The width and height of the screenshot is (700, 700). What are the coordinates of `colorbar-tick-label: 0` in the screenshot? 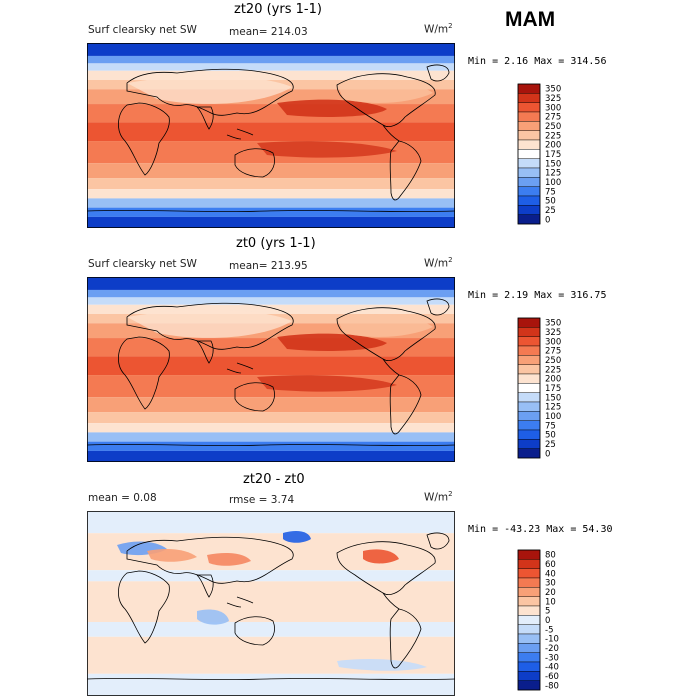 It's located at (547, 621).